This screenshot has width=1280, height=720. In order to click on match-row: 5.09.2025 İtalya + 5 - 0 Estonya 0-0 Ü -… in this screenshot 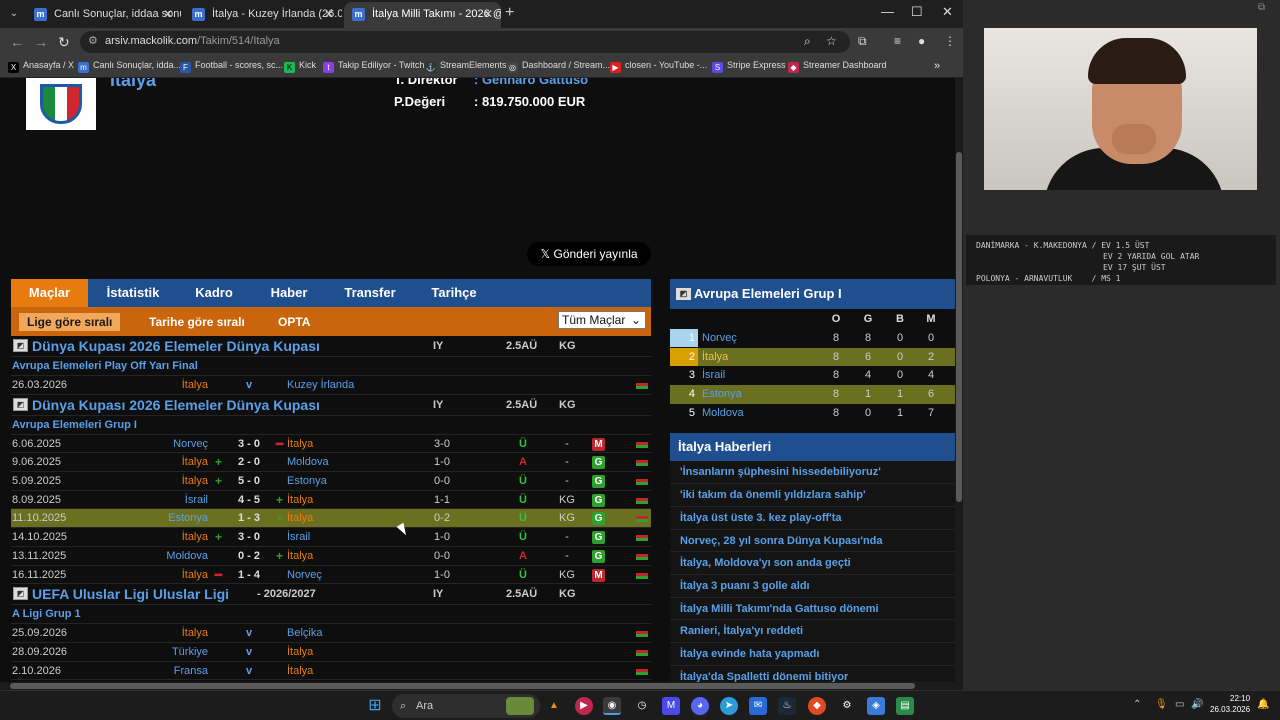, I will do `click(331, 481)`.